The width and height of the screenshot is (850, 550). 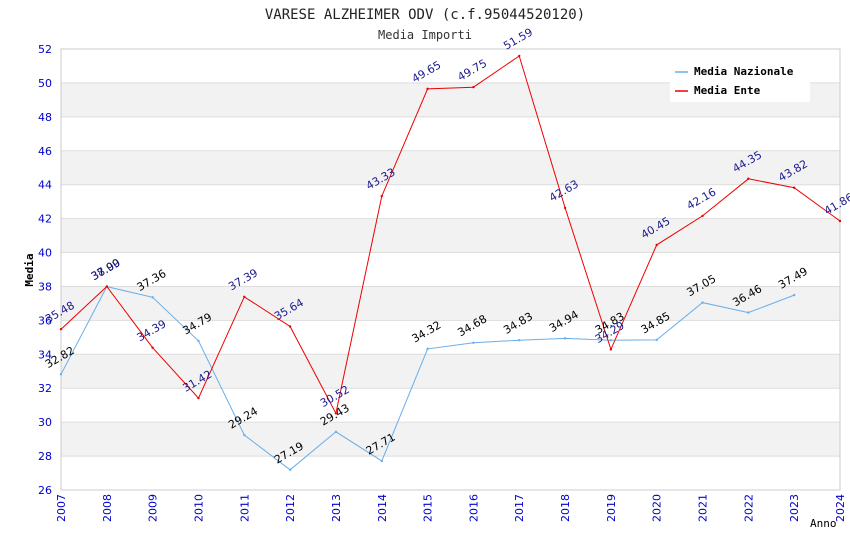 I want to click on y-tick-label: 28, so click(x=45, y=456).